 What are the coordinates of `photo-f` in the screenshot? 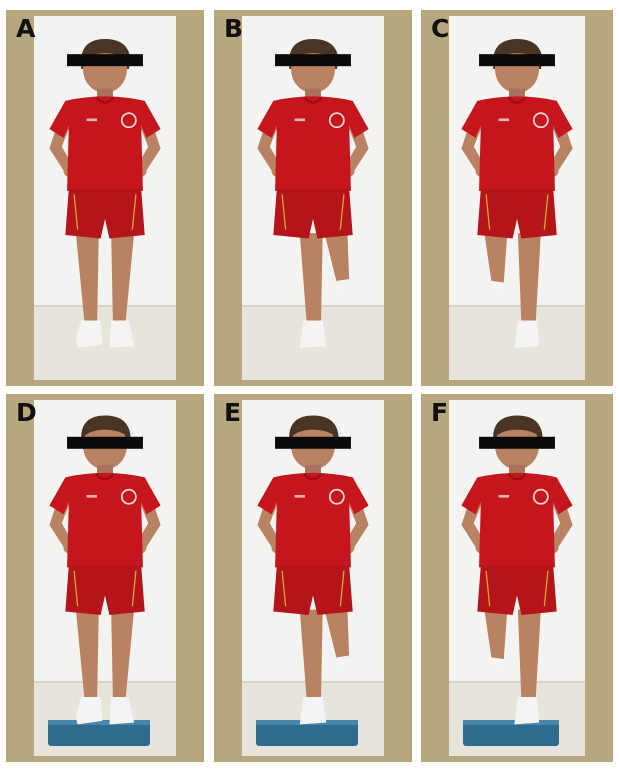 It's located at (517, 578).